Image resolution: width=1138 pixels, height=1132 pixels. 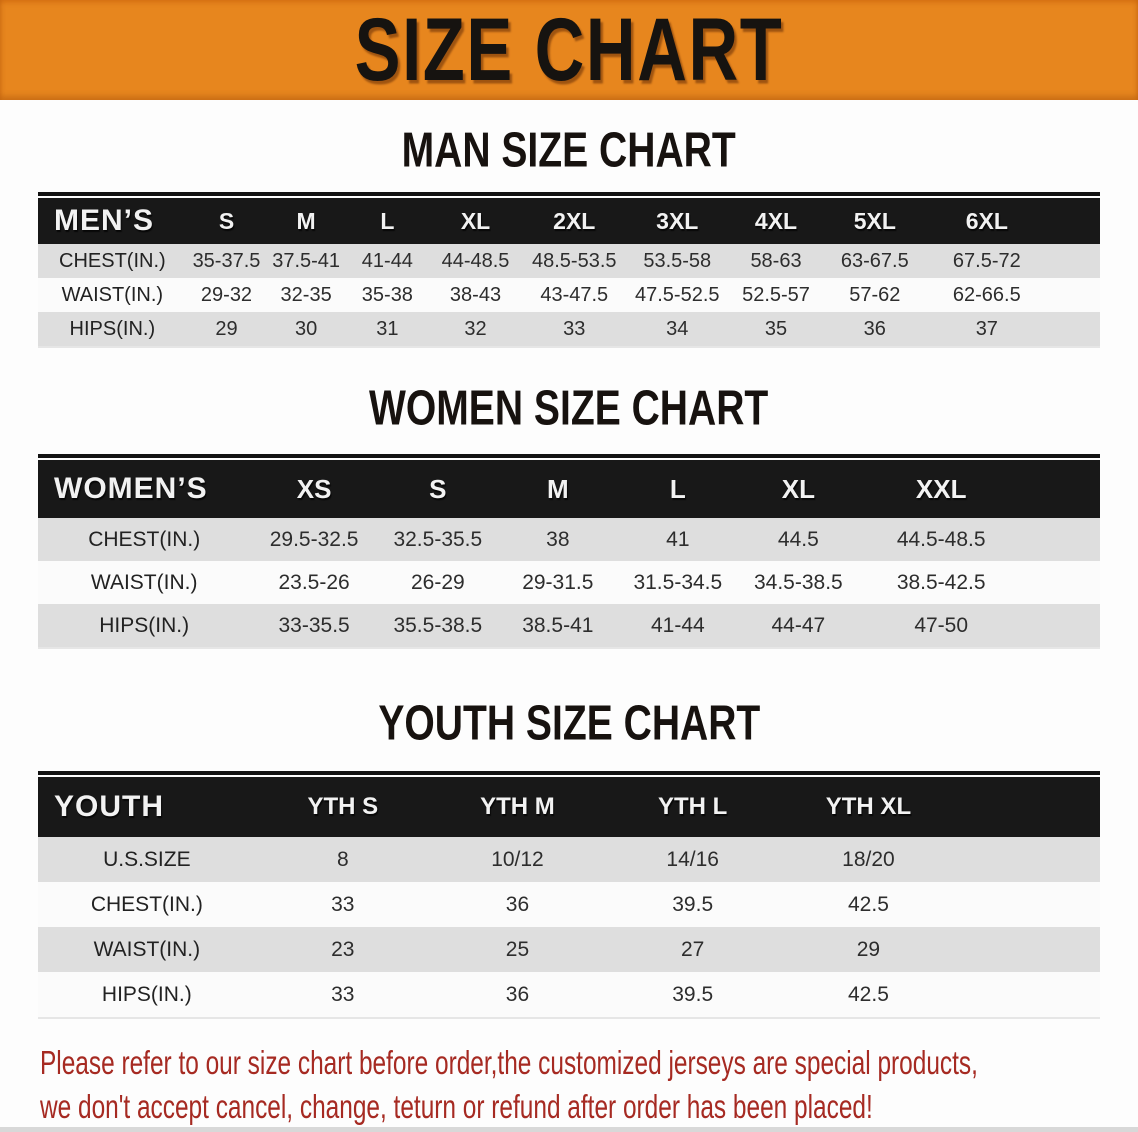 I want to click on size-col-header: 5XL, so click(x=874, y=220).